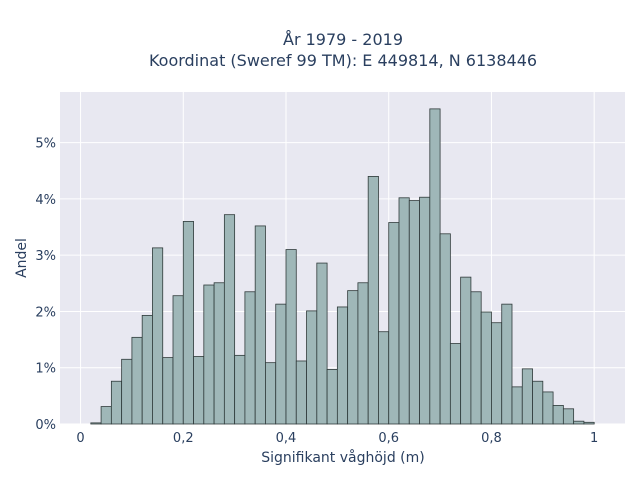 The width and height of the screenshot is (640, 480). Describe the element at coordinates (337, 438) in the screenshot. I see `x-axis-ticks: 0 0,2 0,4 0,6 0,8 1` at that location.